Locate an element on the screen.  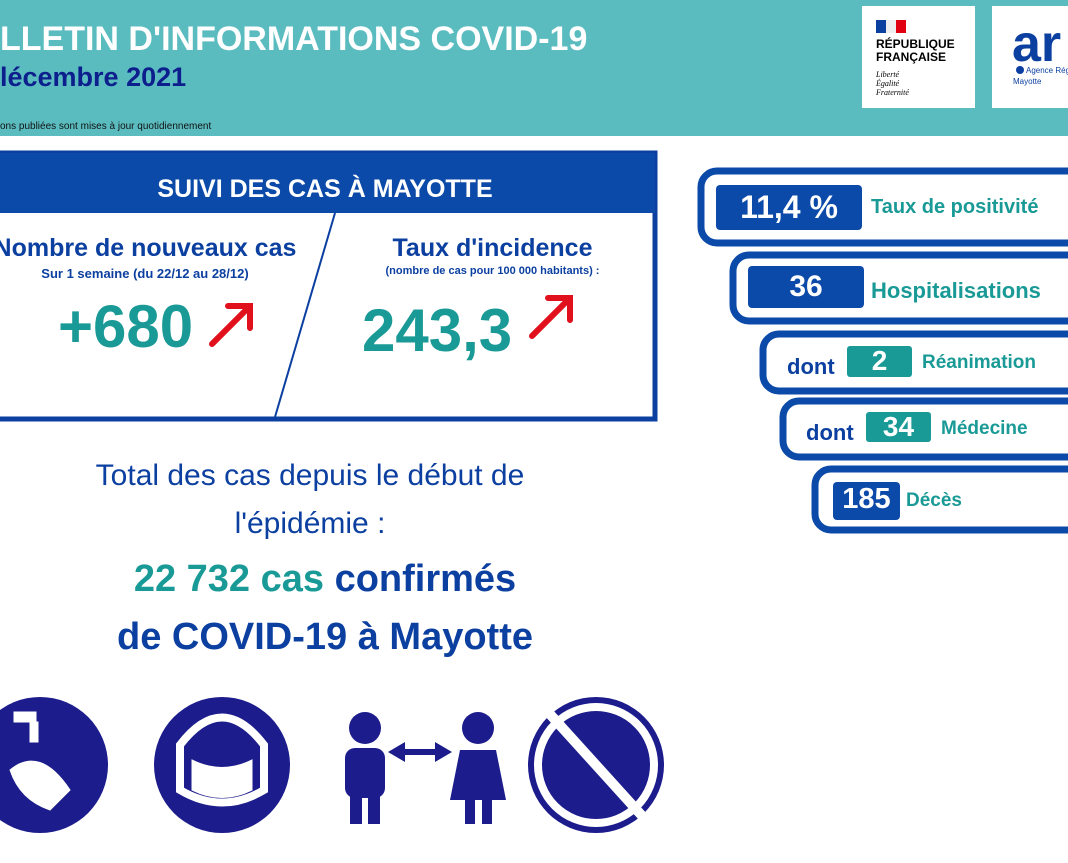
indicator-label: Décès is located at coordinates (934, 500).